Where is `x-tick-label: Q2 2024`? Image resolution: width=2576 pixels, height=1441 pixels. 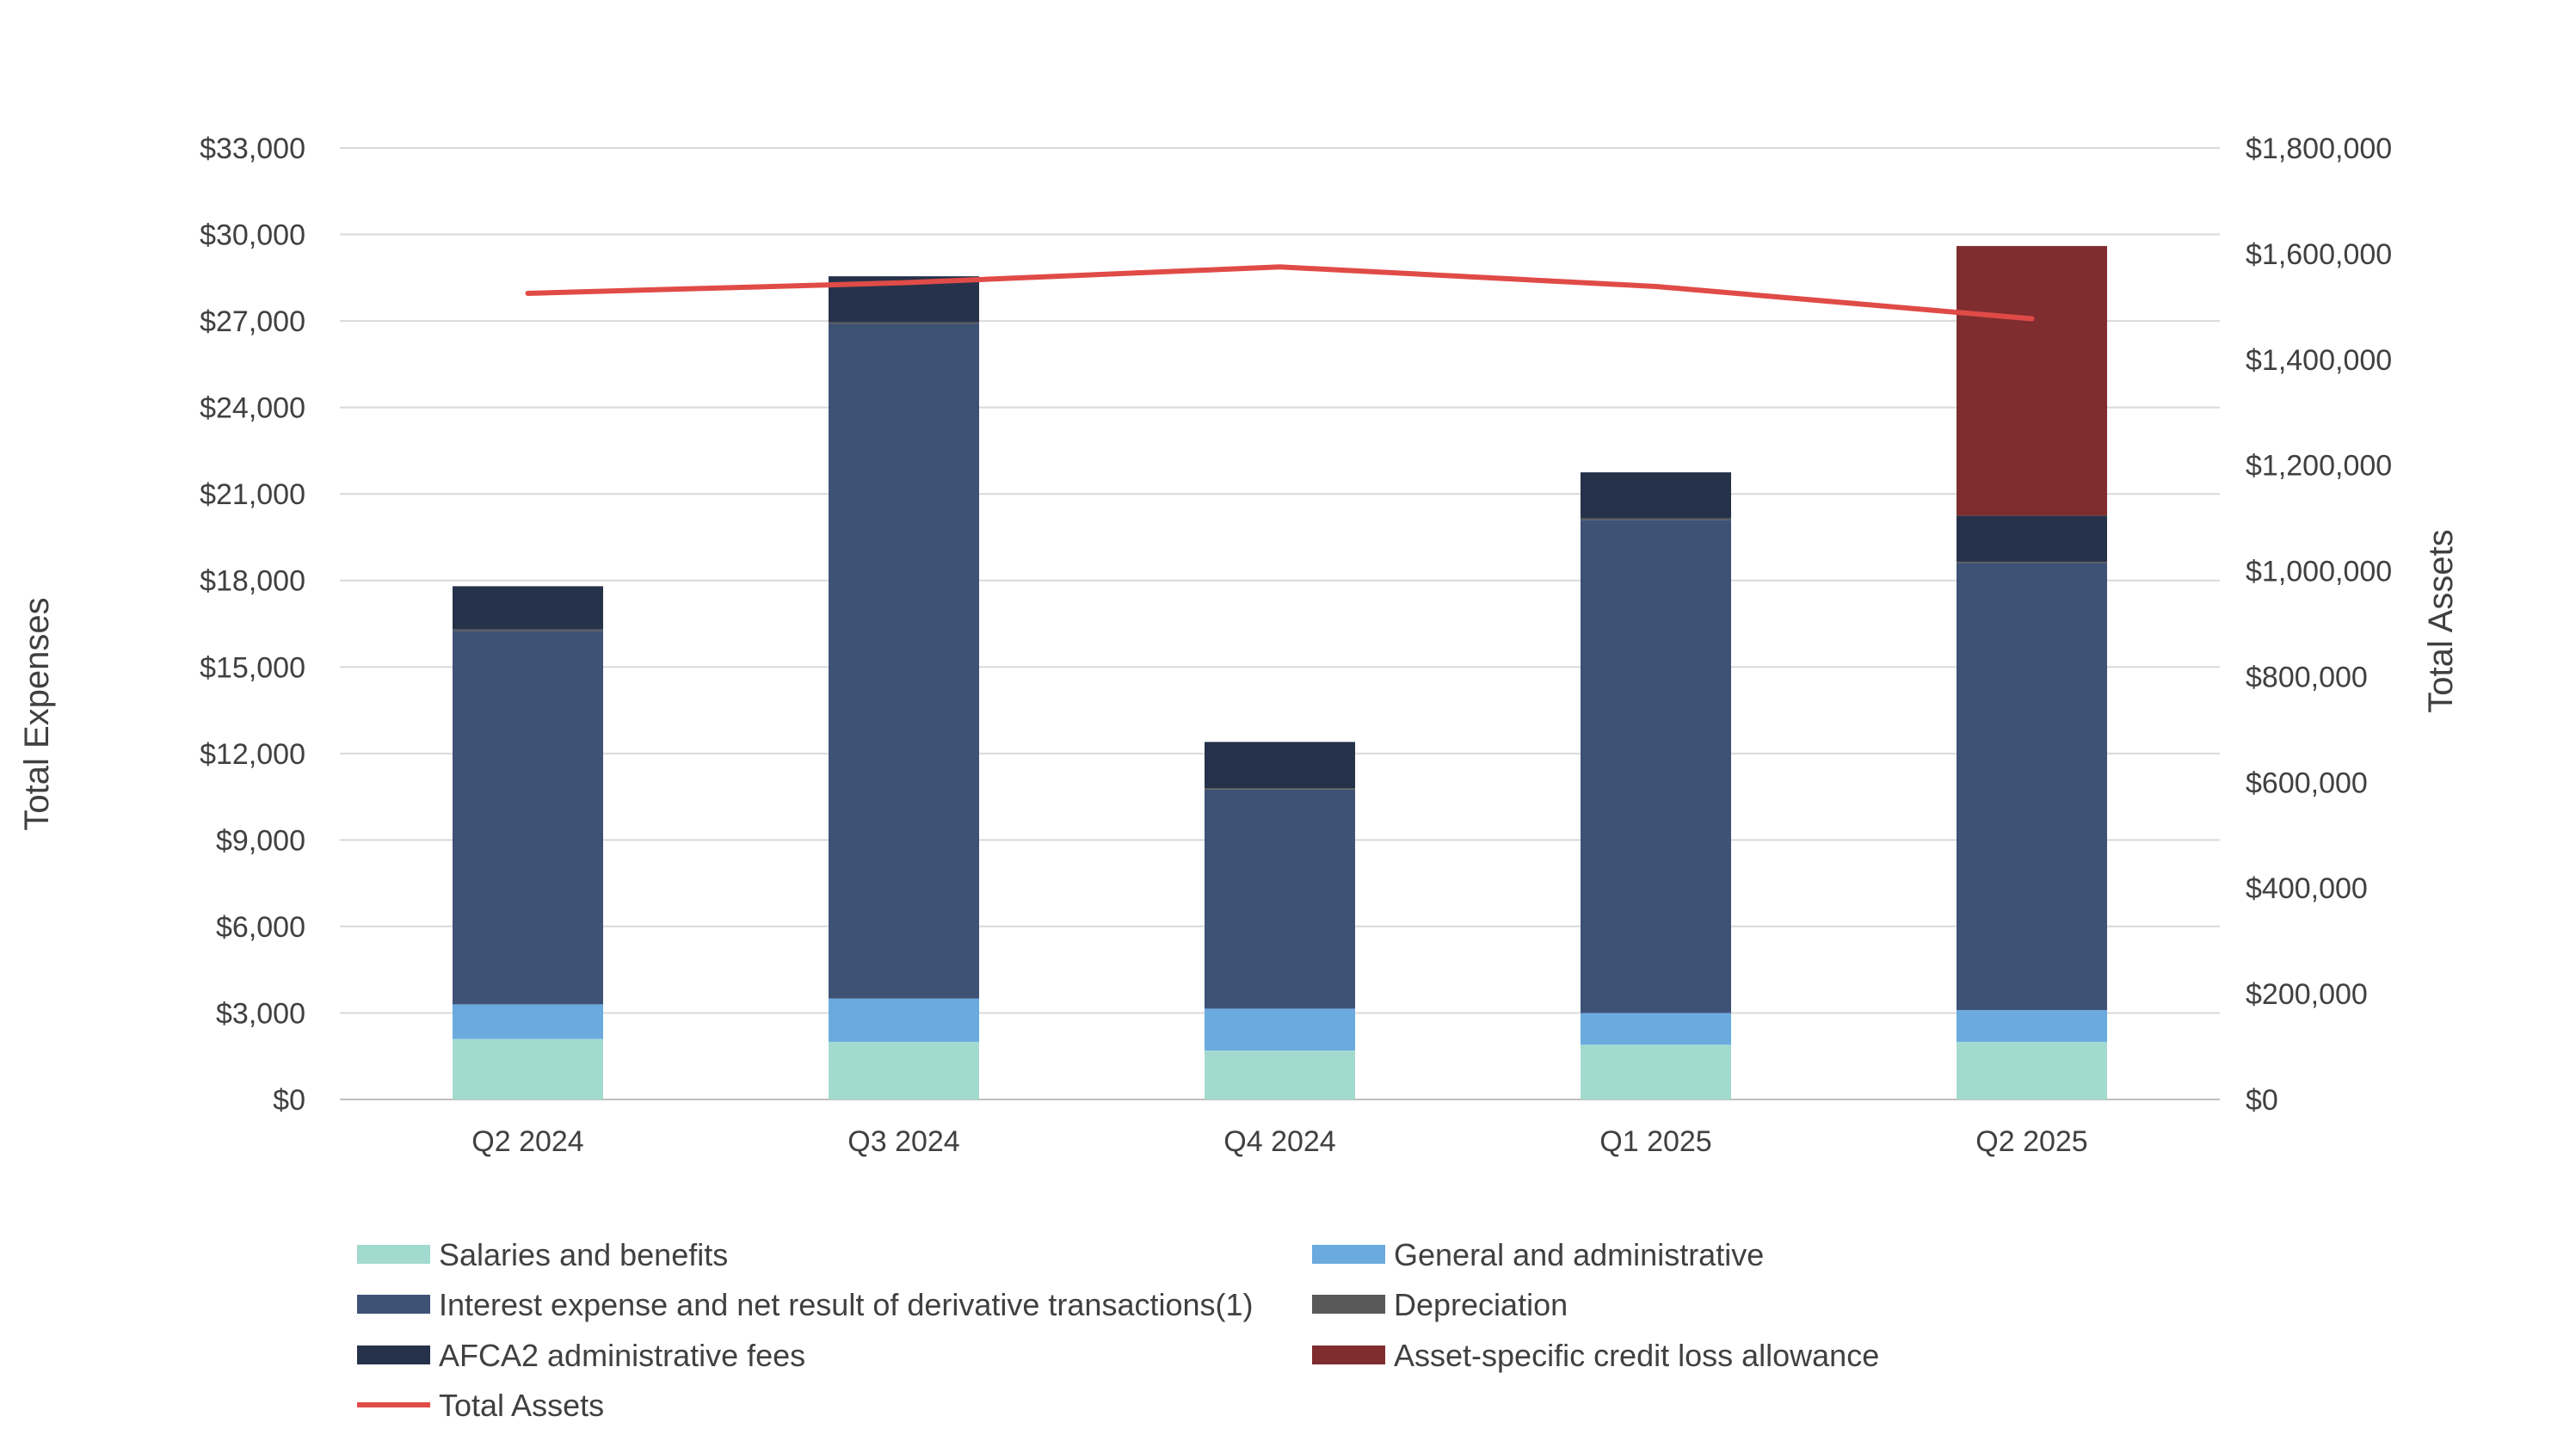
x-tick-label: Q2 2024 is located at coordinates (527, 1141).